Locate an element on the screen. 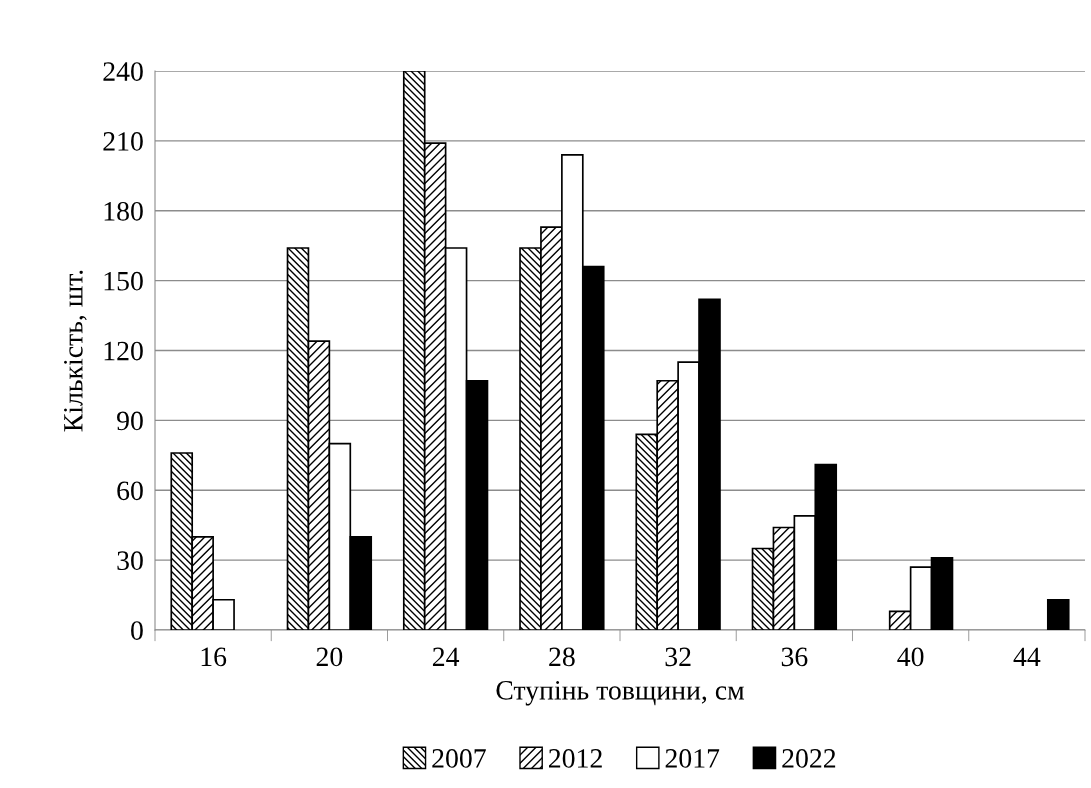  y-axis-title: Кількість, шт. is located at coordinates (75, 351).